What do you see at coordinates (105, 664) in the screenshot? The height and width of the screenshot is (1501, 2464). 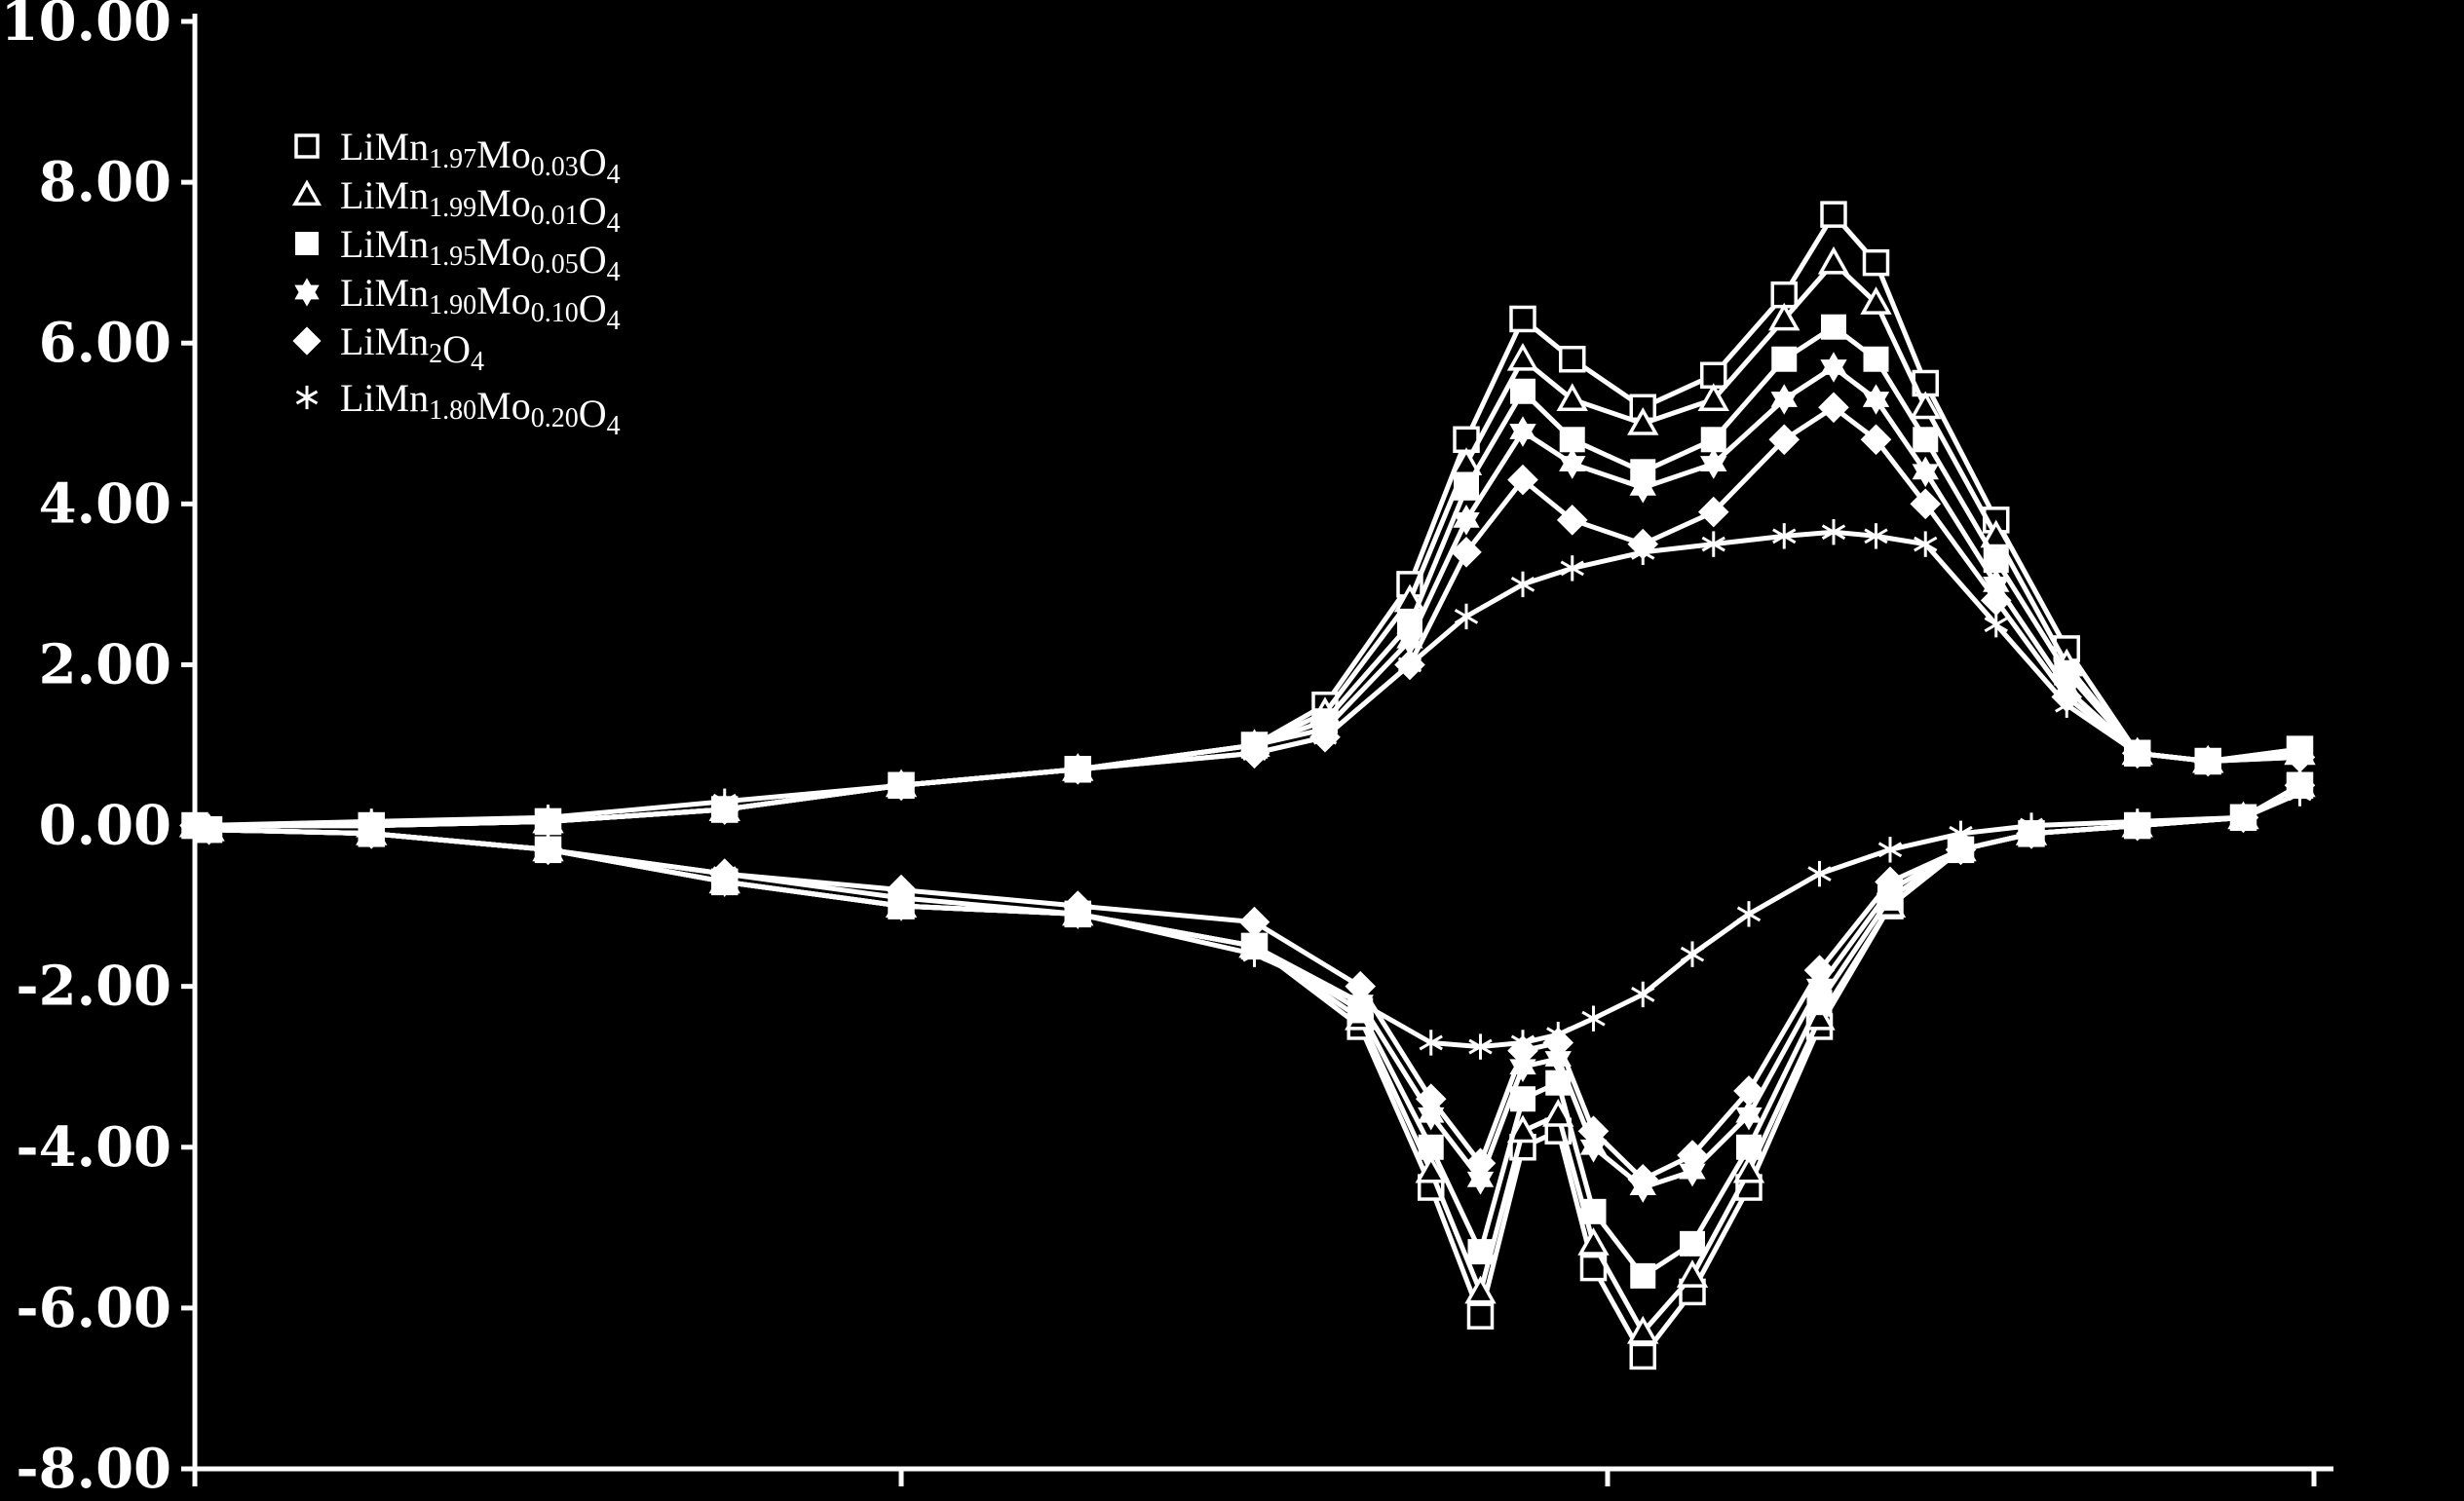 I see `y-tick-label: 2.00` at bounding box center [105, 664].